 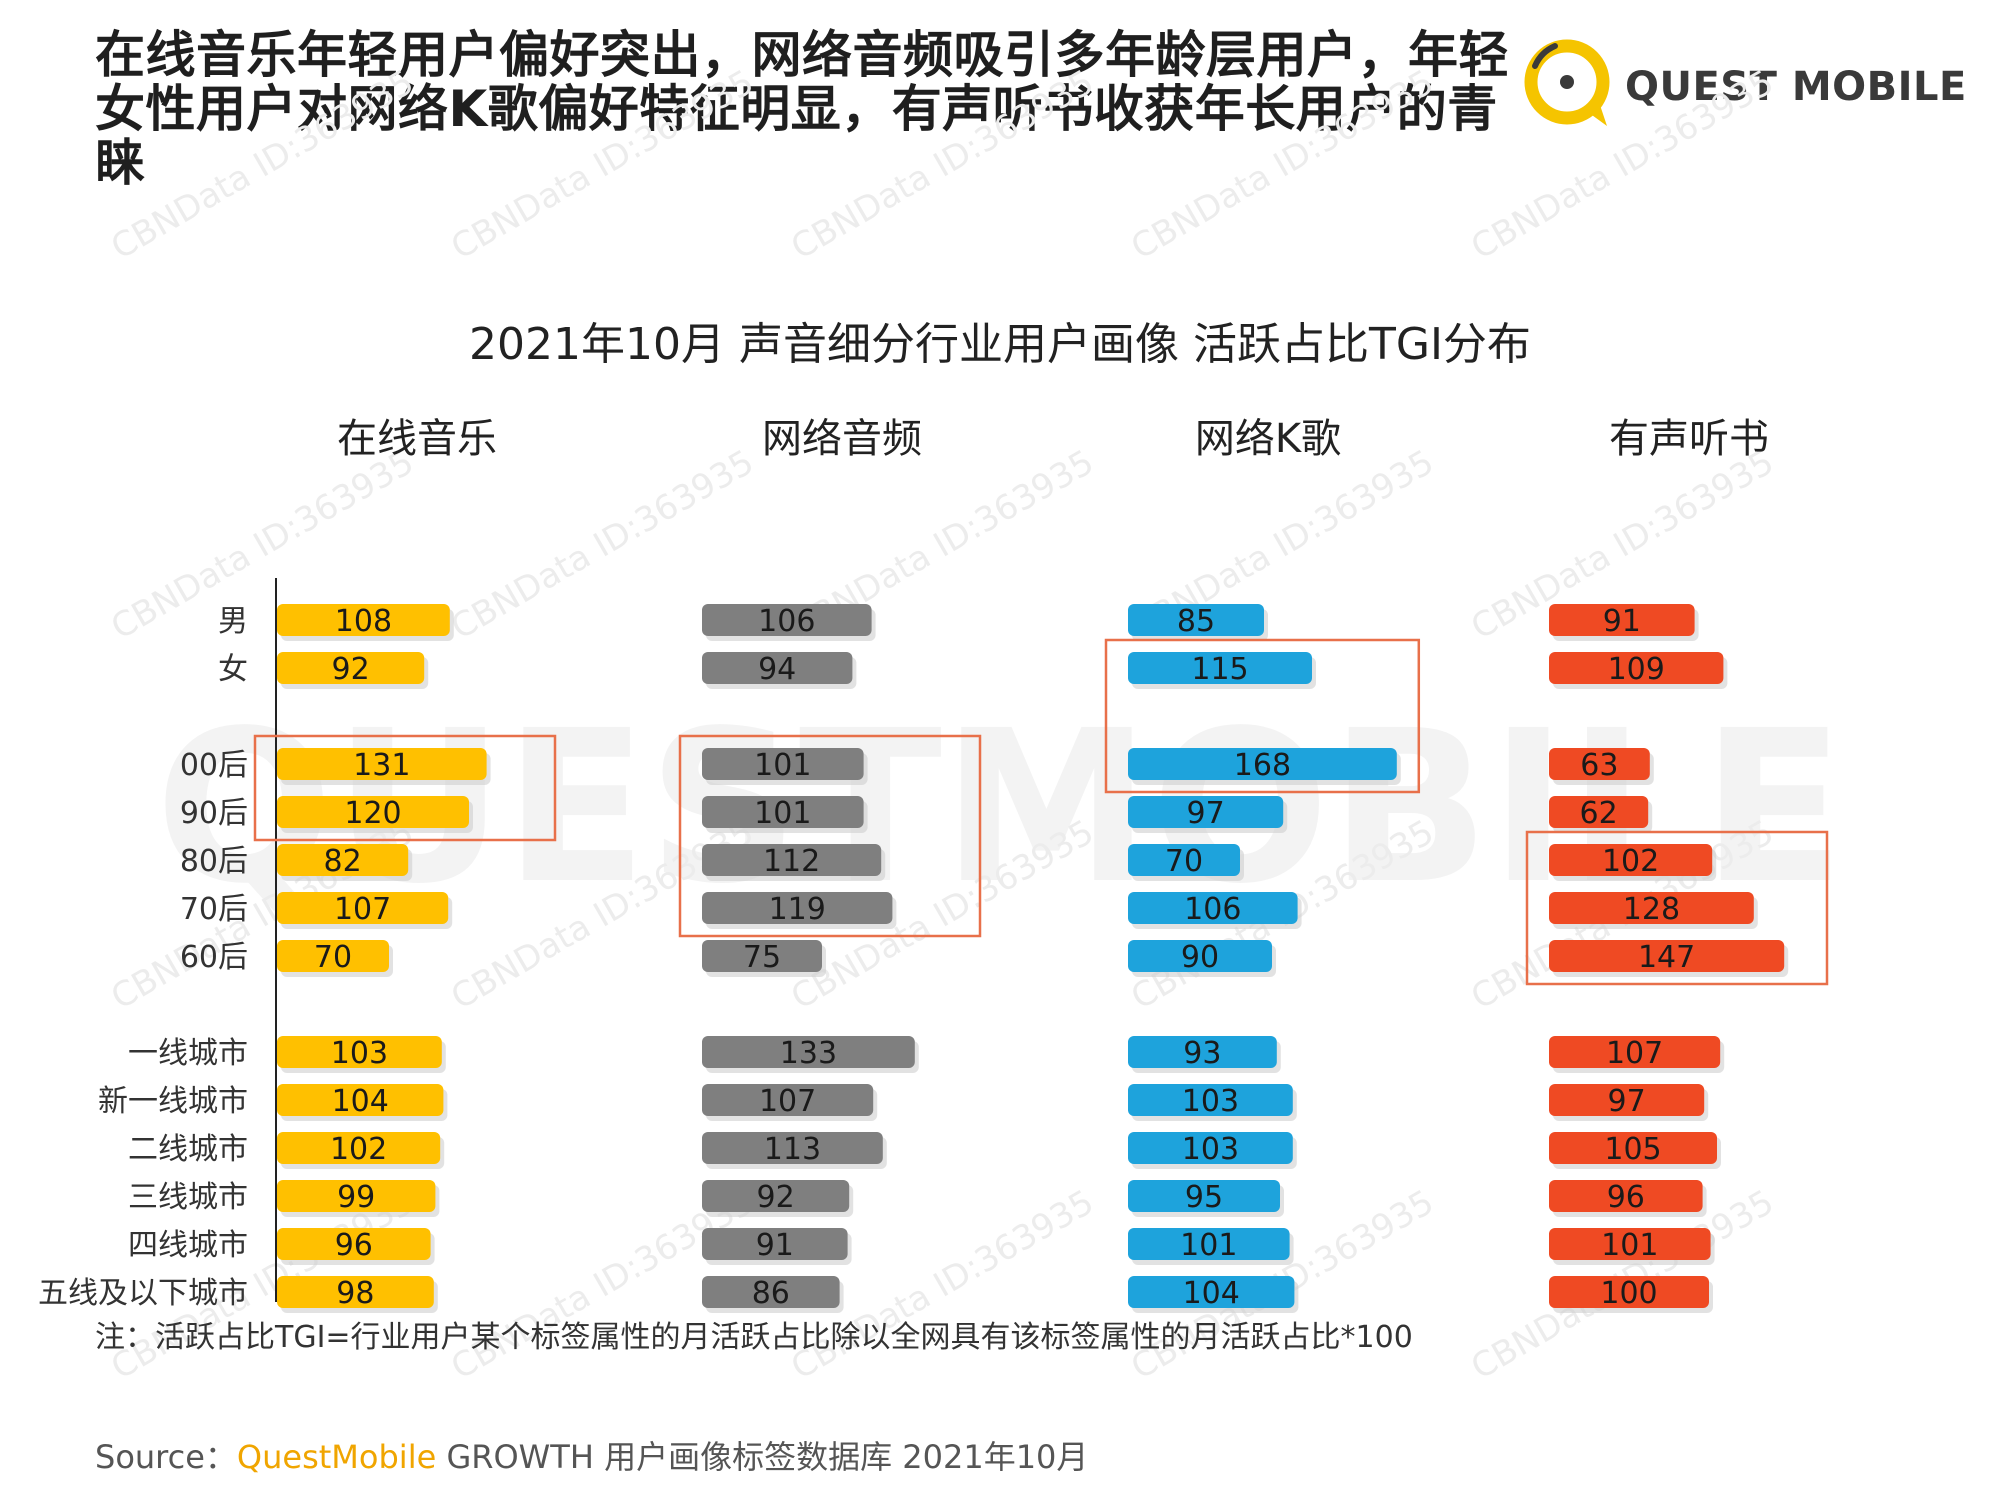 What do you see at coordinates (351, 669) in the screenshot?
I see `data-label-在线音乐-女: 92` at bounding box center [351, 669].